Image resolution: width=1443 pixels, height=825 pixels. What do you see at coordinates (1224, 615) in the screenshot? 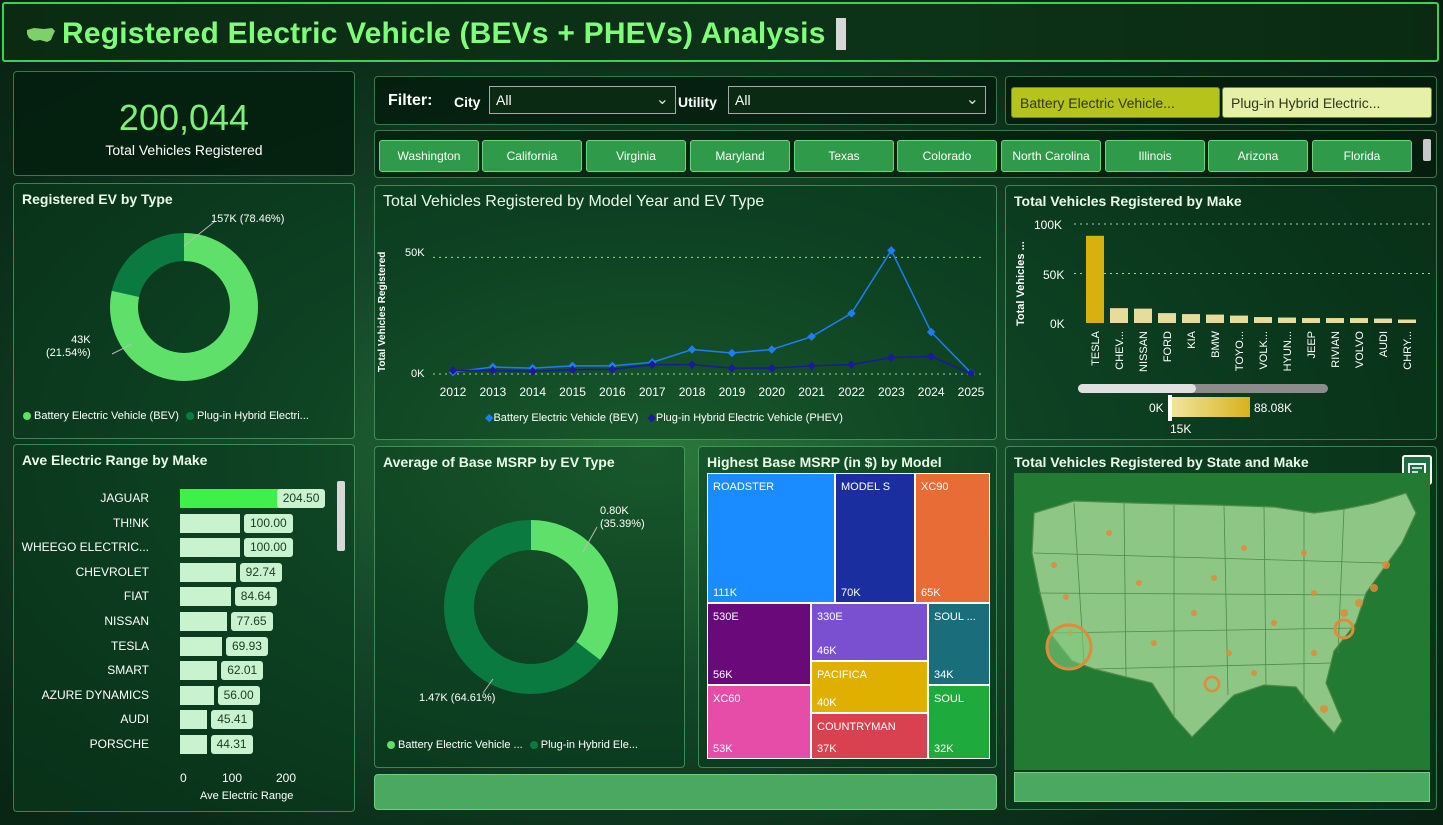
I see `us-land` at bounding box center [1224, 615].